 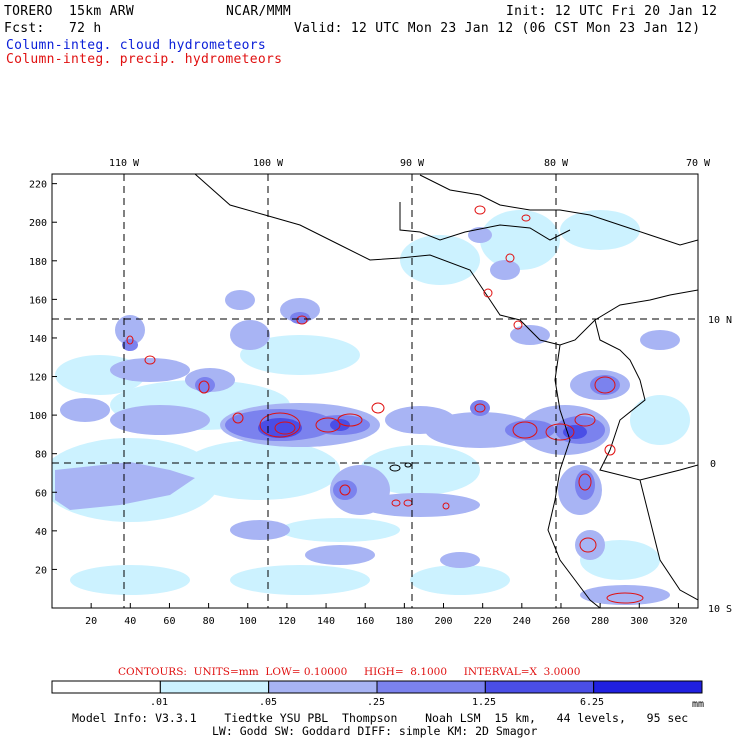 I want to click on x-tick-label: 240, so click(x=522, y=621).